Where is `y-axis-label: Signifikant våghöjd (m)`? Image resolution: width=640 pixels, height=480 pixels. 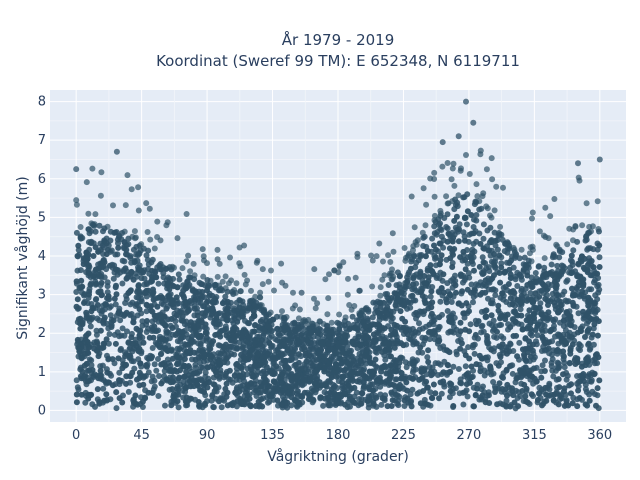 y-axis-label: Signifikant våghöjd (m) is located at coordinates (22, 257).